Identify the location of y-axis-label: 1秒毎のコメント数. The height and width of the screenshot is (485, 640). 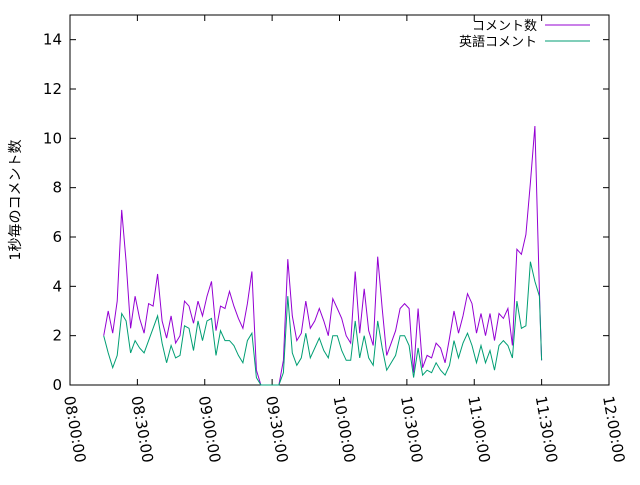
(16, 200).